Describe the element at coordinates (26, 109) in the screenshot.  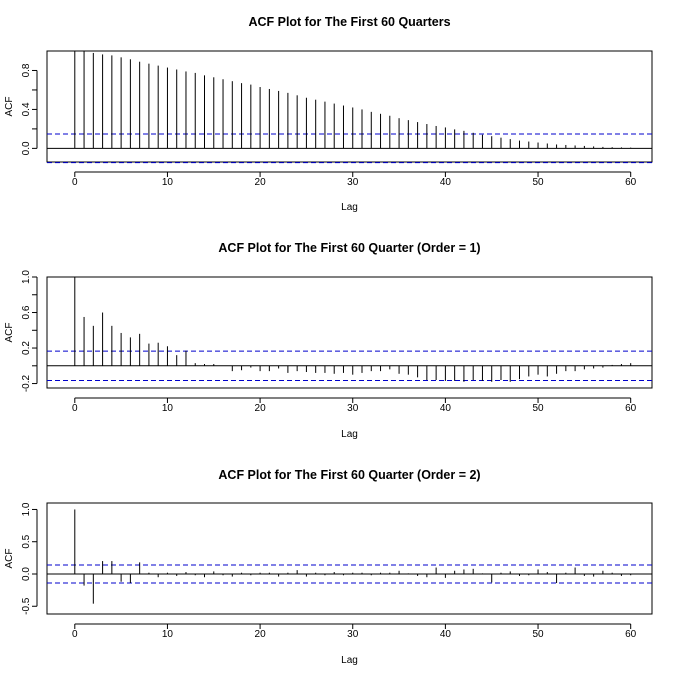
I see `y-tick-label: 0.4` at that location.